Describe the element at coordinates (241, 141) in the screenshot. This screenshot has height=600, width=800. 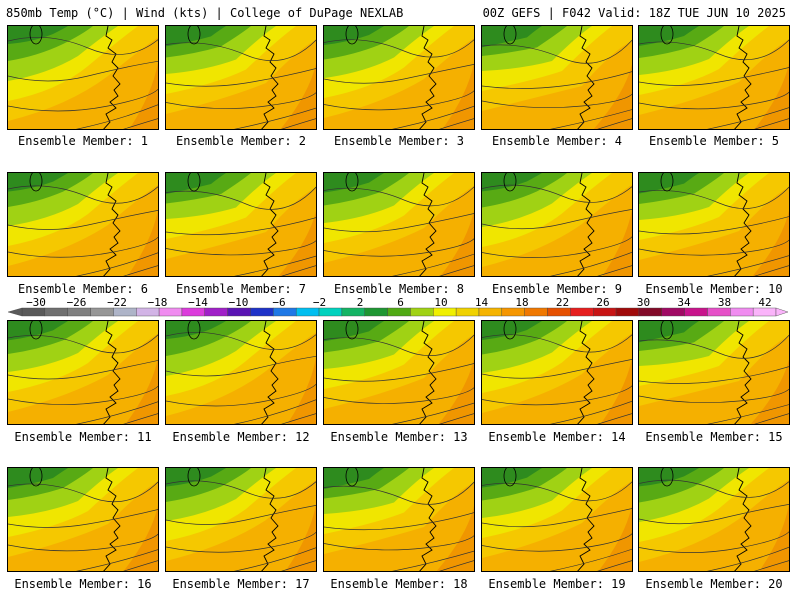
I see `member-caption: Ensemble Member: 2` at that location.